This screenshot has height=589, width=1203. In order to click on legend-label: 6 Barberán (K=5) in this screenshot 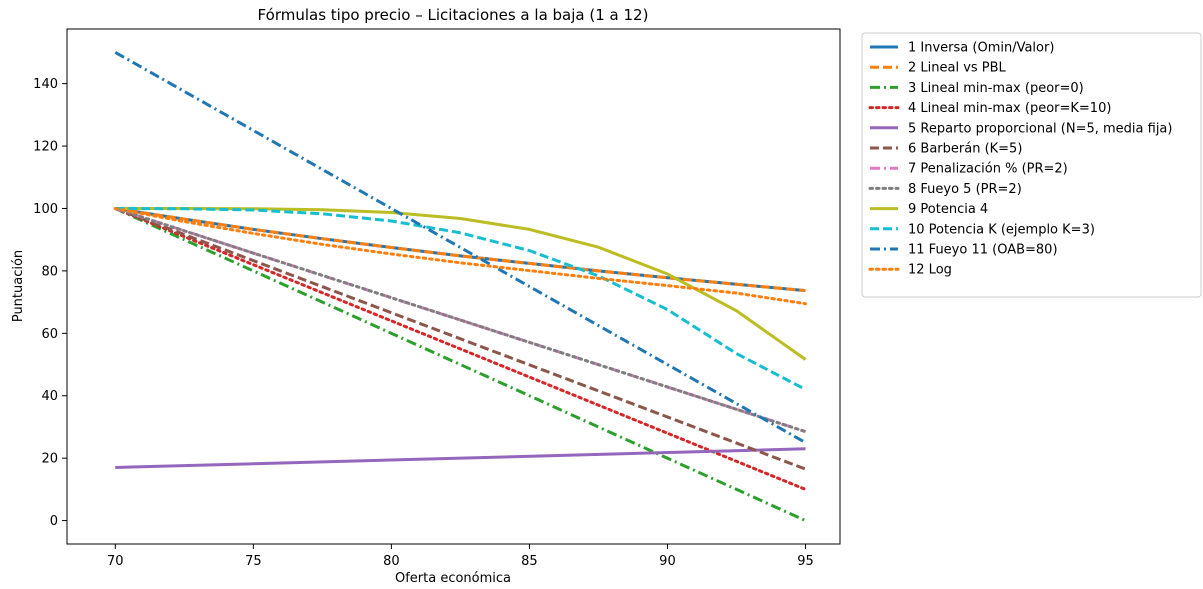, I will do `click(965, 149)`.